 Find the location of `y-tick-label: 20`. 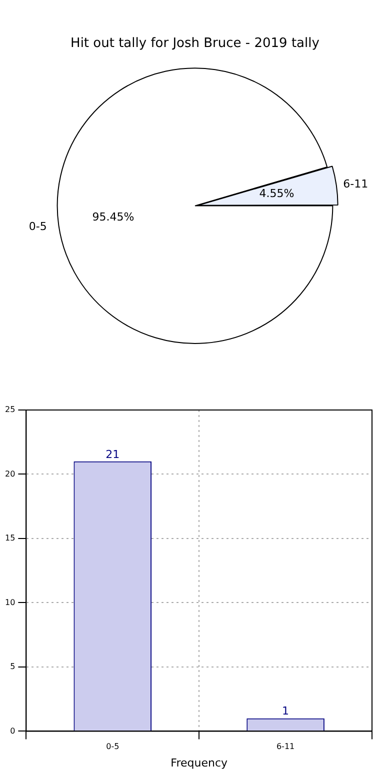

y-tick-label: 20 is located at coordinates (10, 473).